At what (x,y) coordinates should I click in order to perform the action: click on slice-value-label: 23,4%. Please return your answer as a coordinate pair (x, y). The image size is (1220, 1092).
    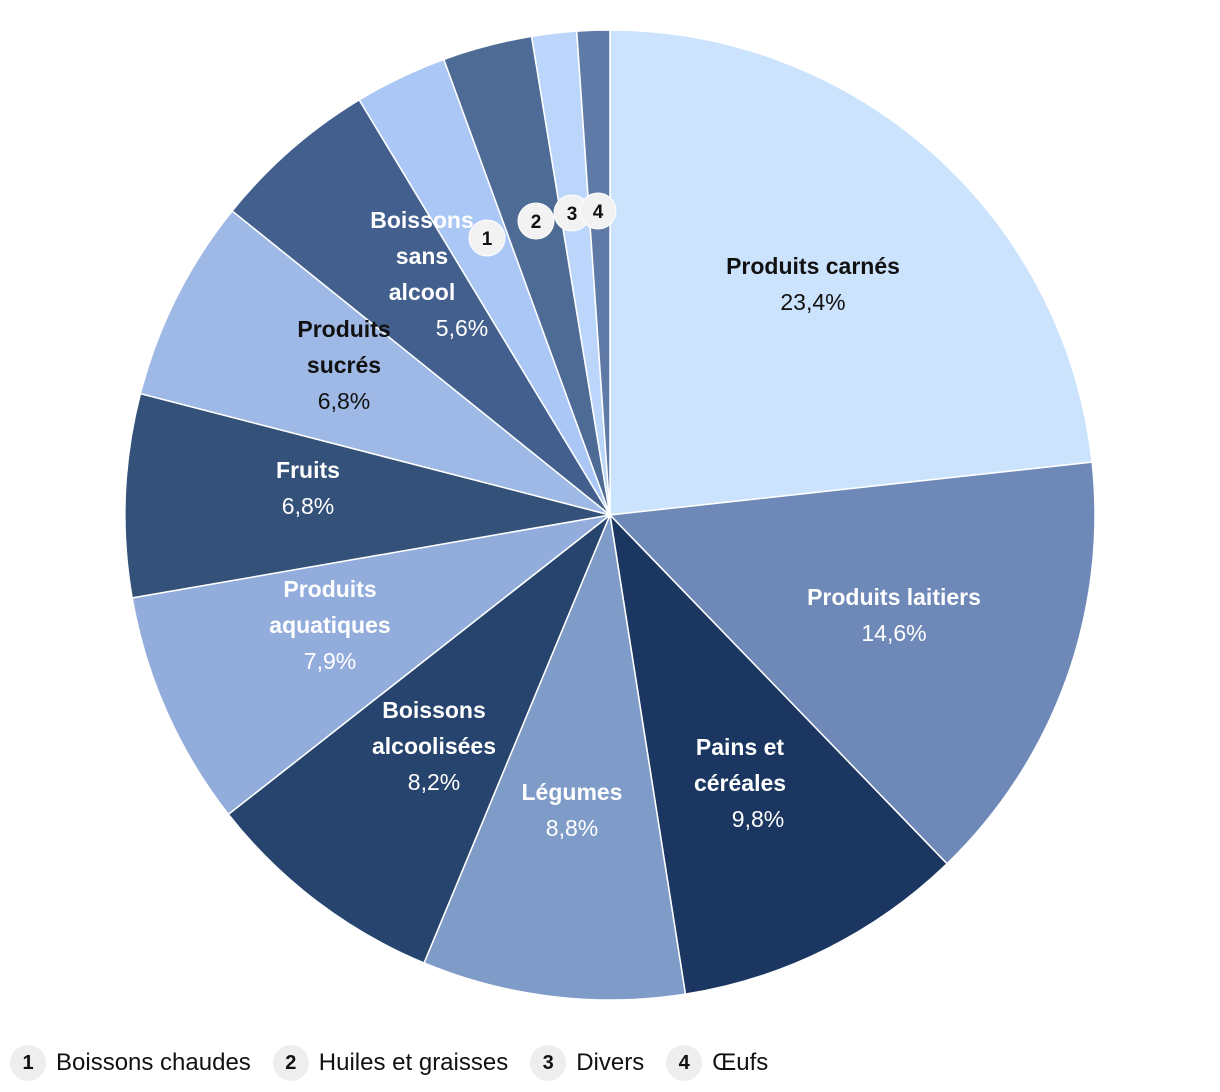
    Looking at the image, I should click on (812, 302).